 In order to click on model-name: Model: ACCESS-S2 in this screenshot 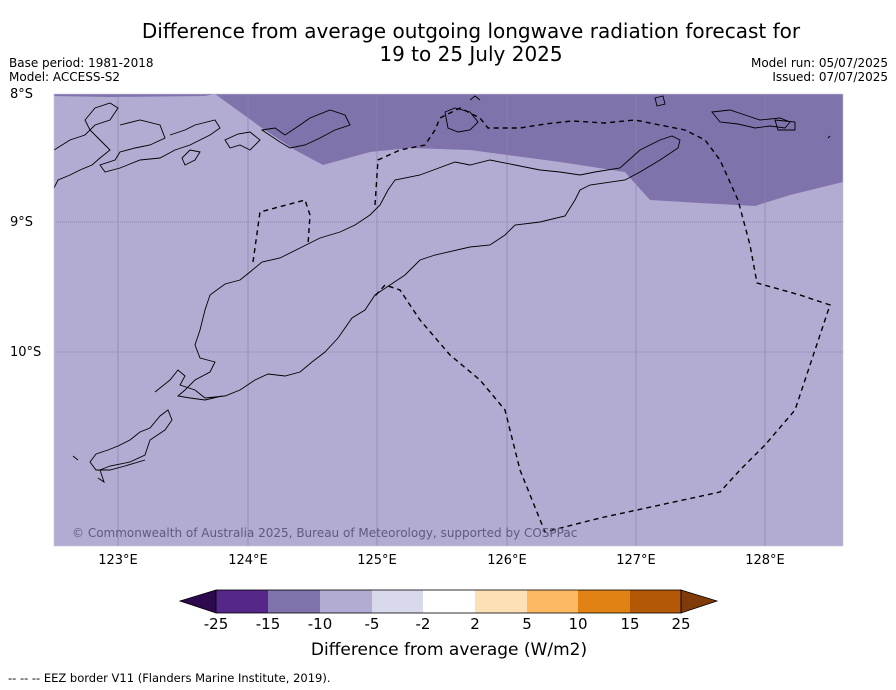, I will do `click(65, 77)`.